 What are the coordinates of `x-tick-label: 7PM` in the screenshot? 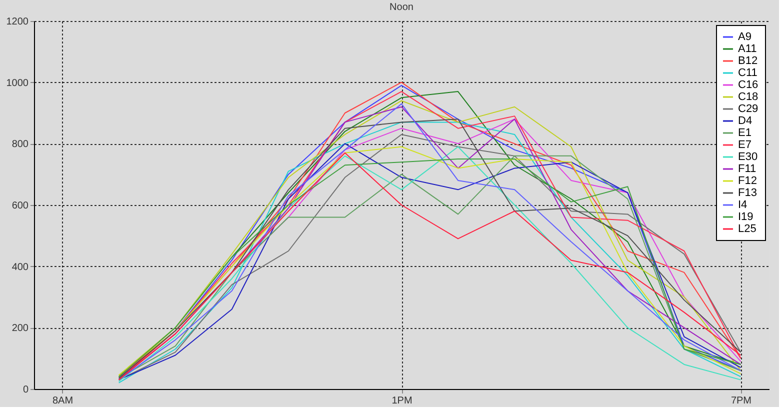 It's located at (741, 401).